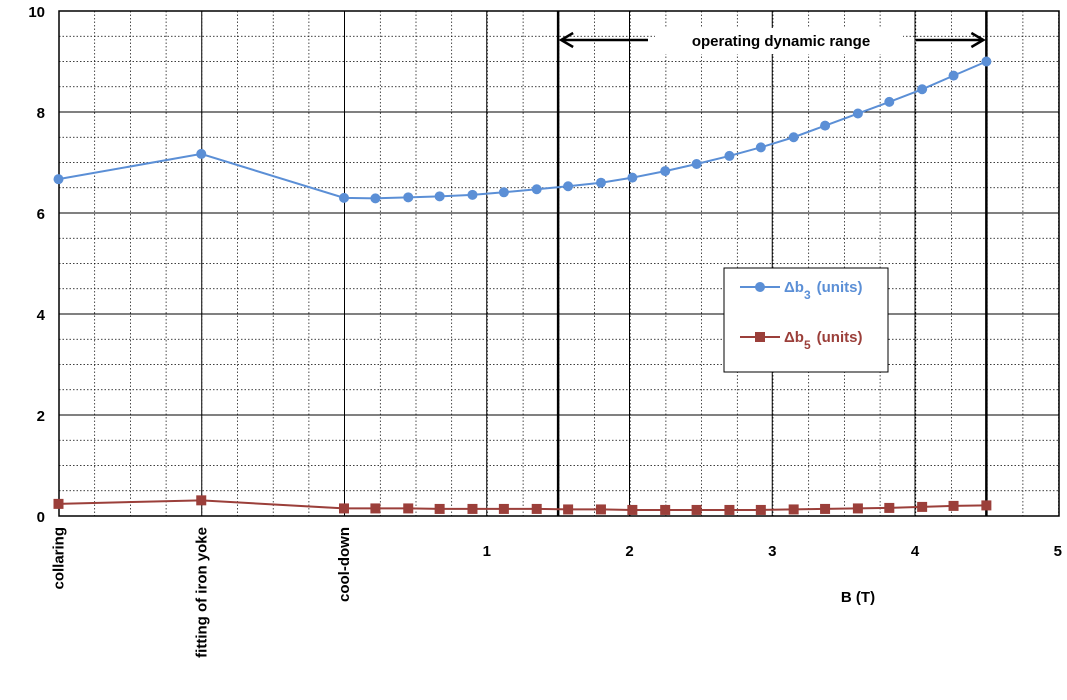 This screenshot has width=1067, height=700. I want to click on x-tick-label: 5, so click(1058, 551).